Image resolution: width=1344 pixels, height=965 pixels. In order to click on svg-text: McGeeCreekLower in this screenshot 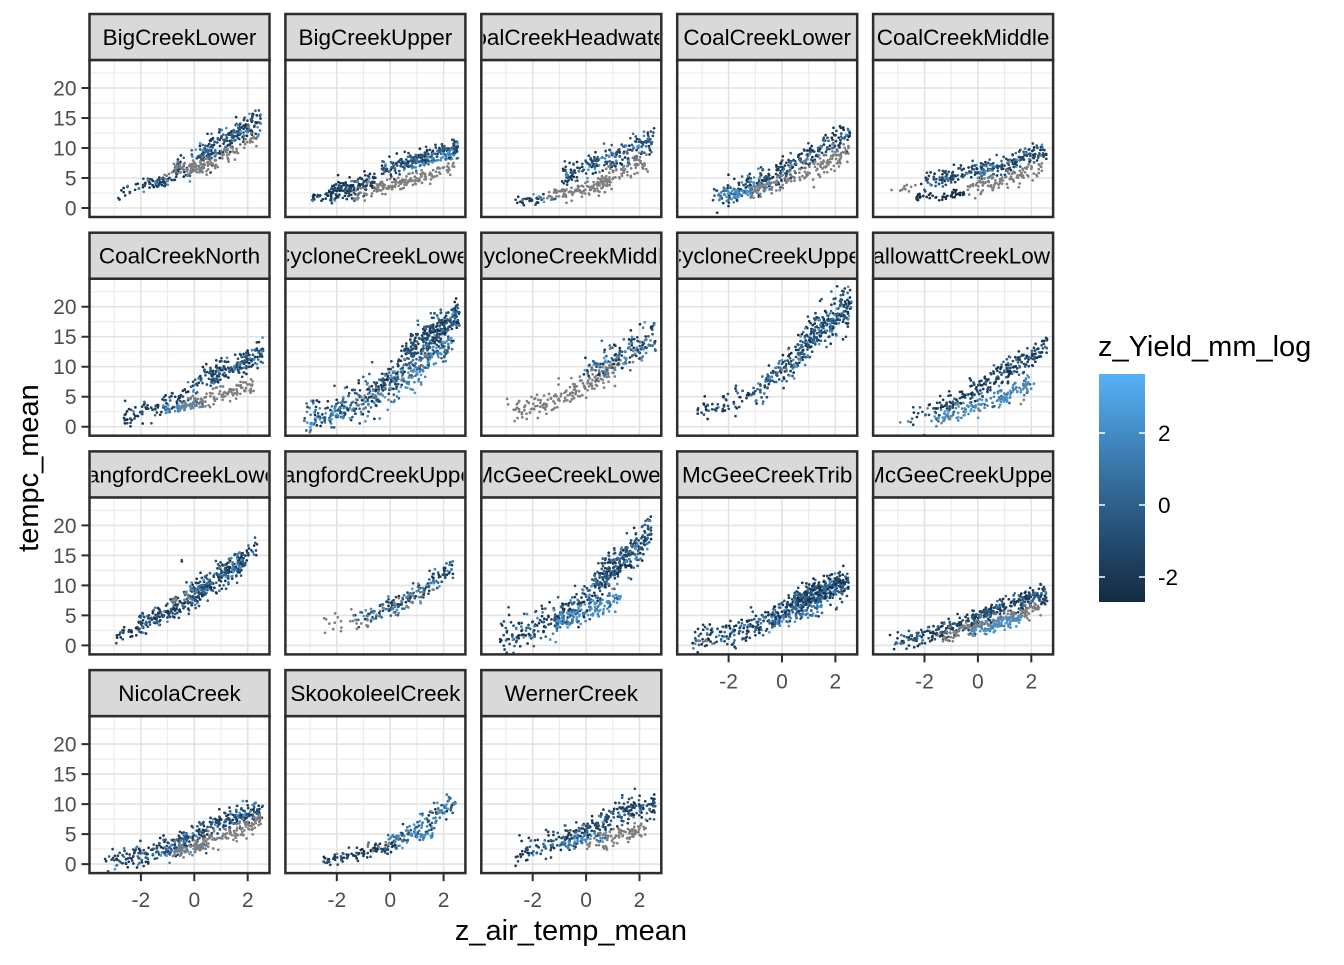, I will do `click(571, 474)`.